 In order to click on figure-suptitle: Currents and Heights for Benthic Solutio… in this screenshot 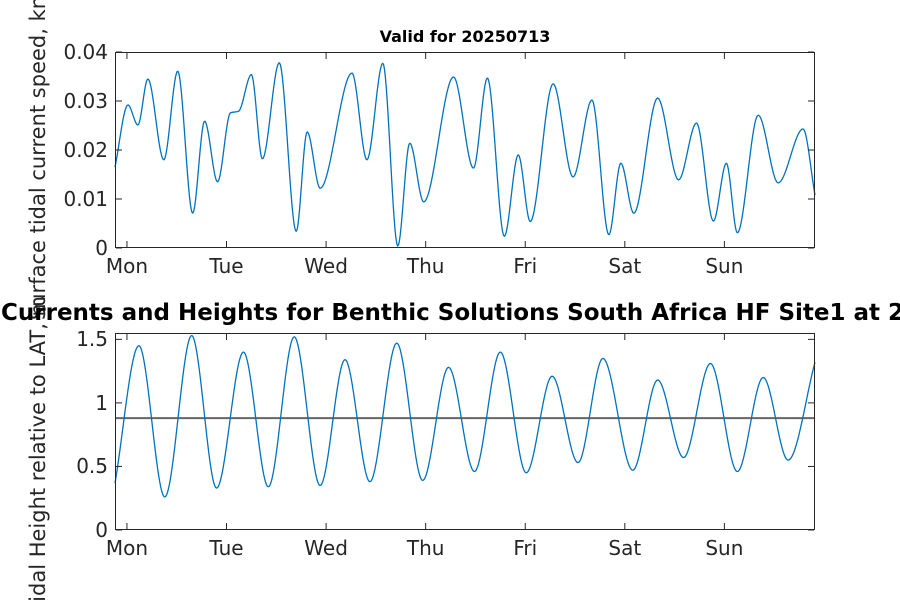, I will do `click(450, 313)`.